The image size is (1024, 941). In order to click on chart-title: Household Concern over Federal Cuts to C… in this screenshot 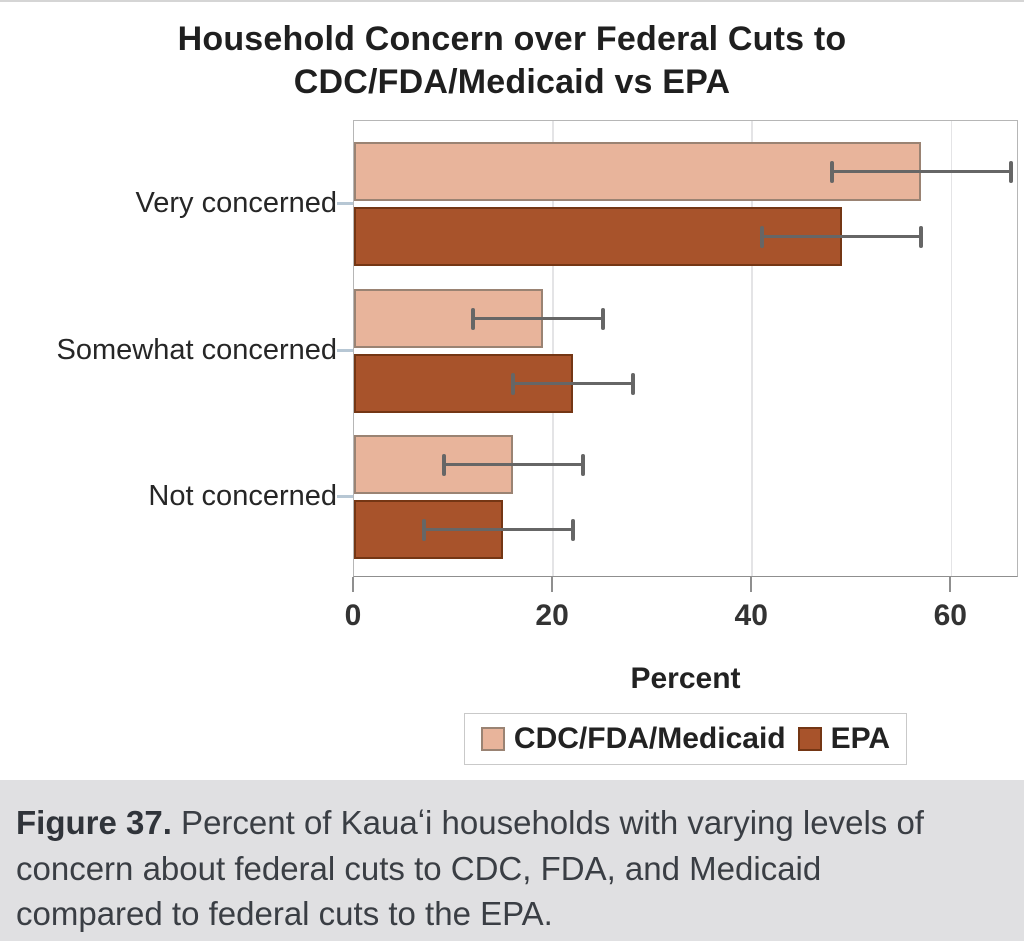, I will do `click(512, 61)`.